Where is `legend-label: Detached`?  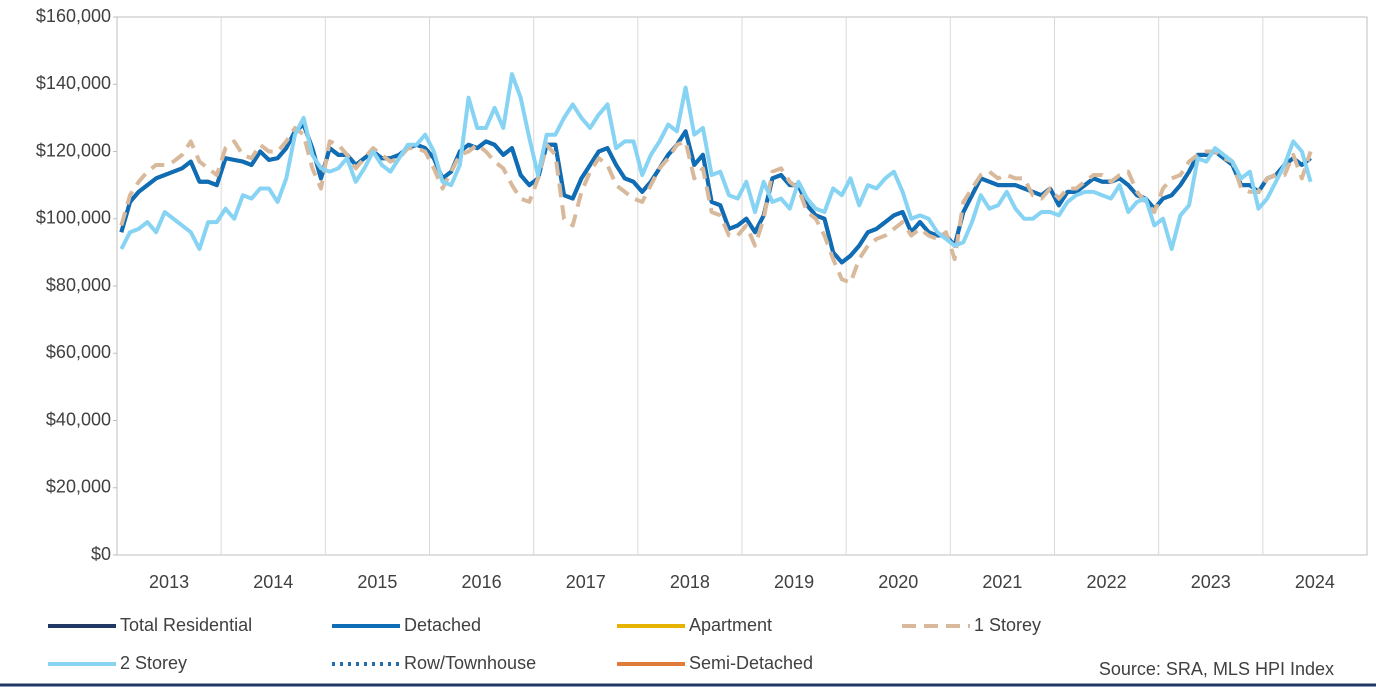 legend-label: Detached is located at coordinates (442, 625).